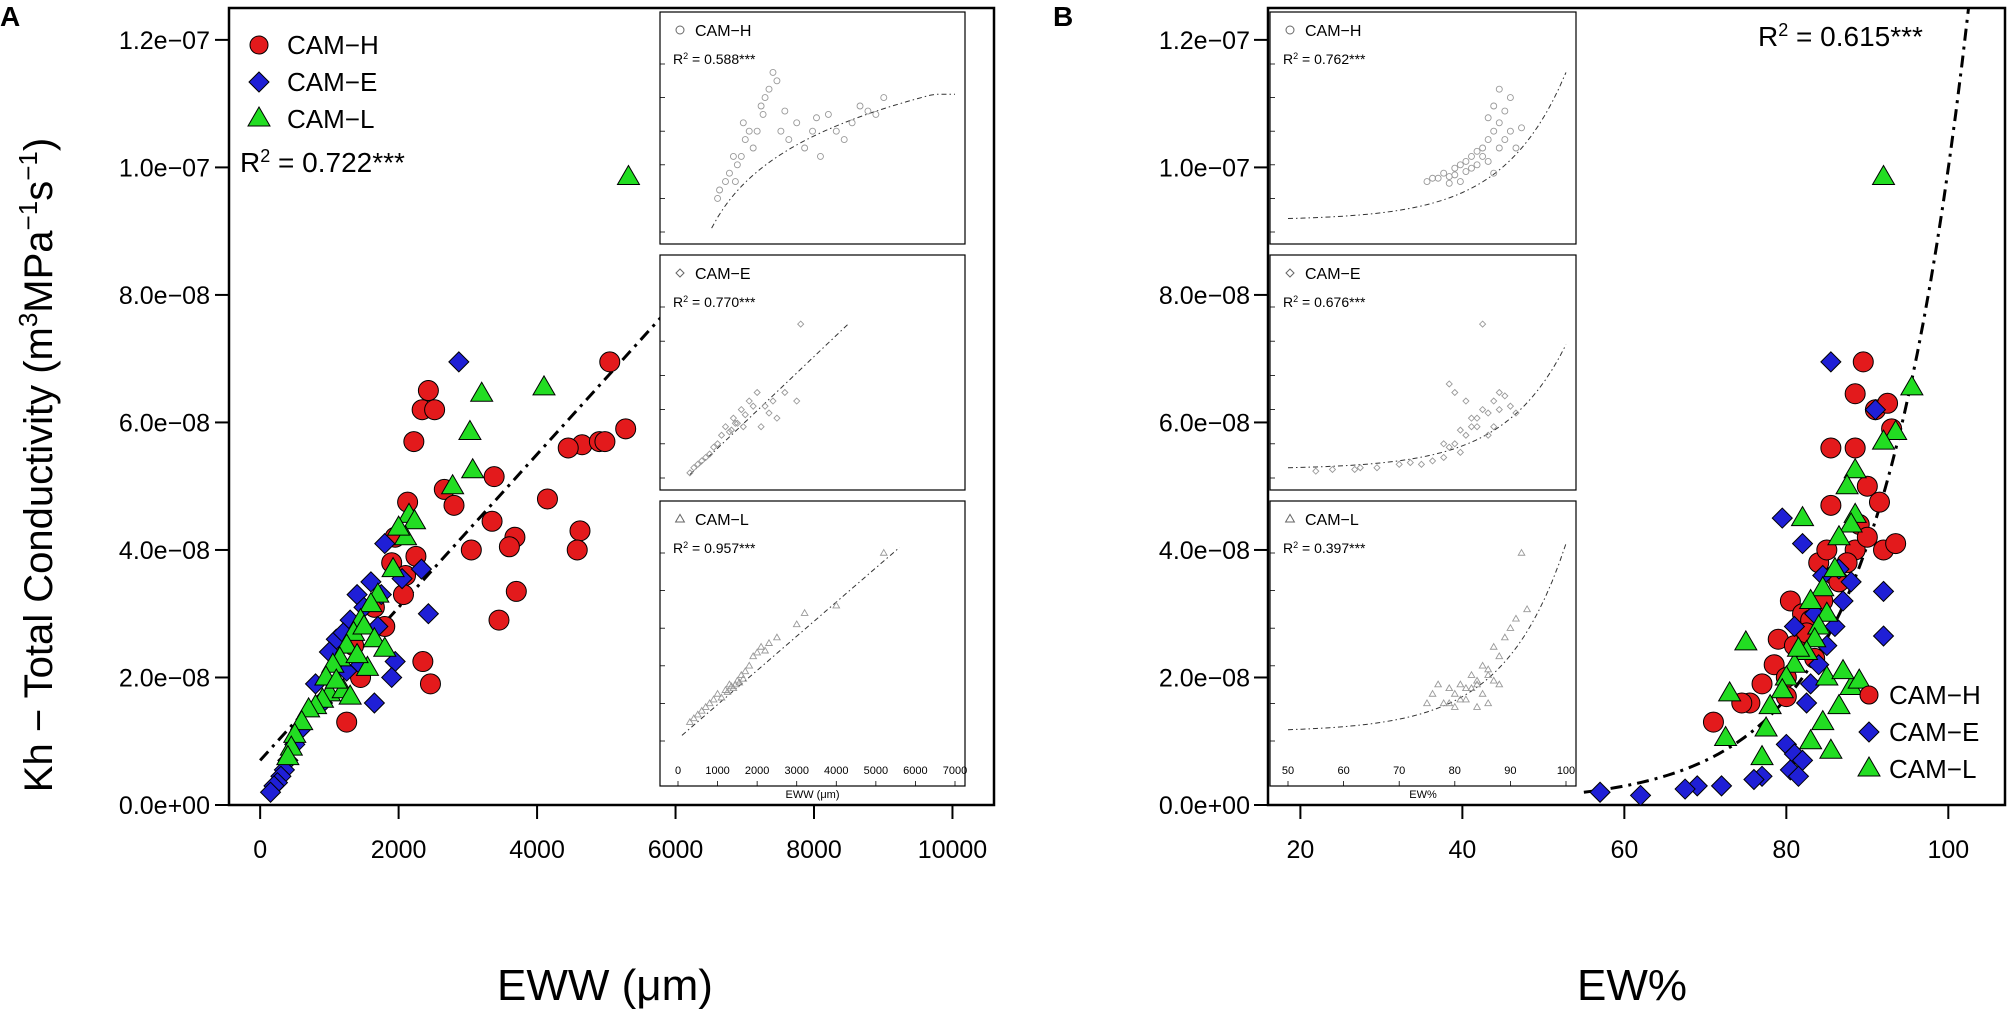  What do you see at coordinates (1455, 771) in the screenshot?
I see `inset-x-tick-label: 80` at bounding box center [1455, 771].